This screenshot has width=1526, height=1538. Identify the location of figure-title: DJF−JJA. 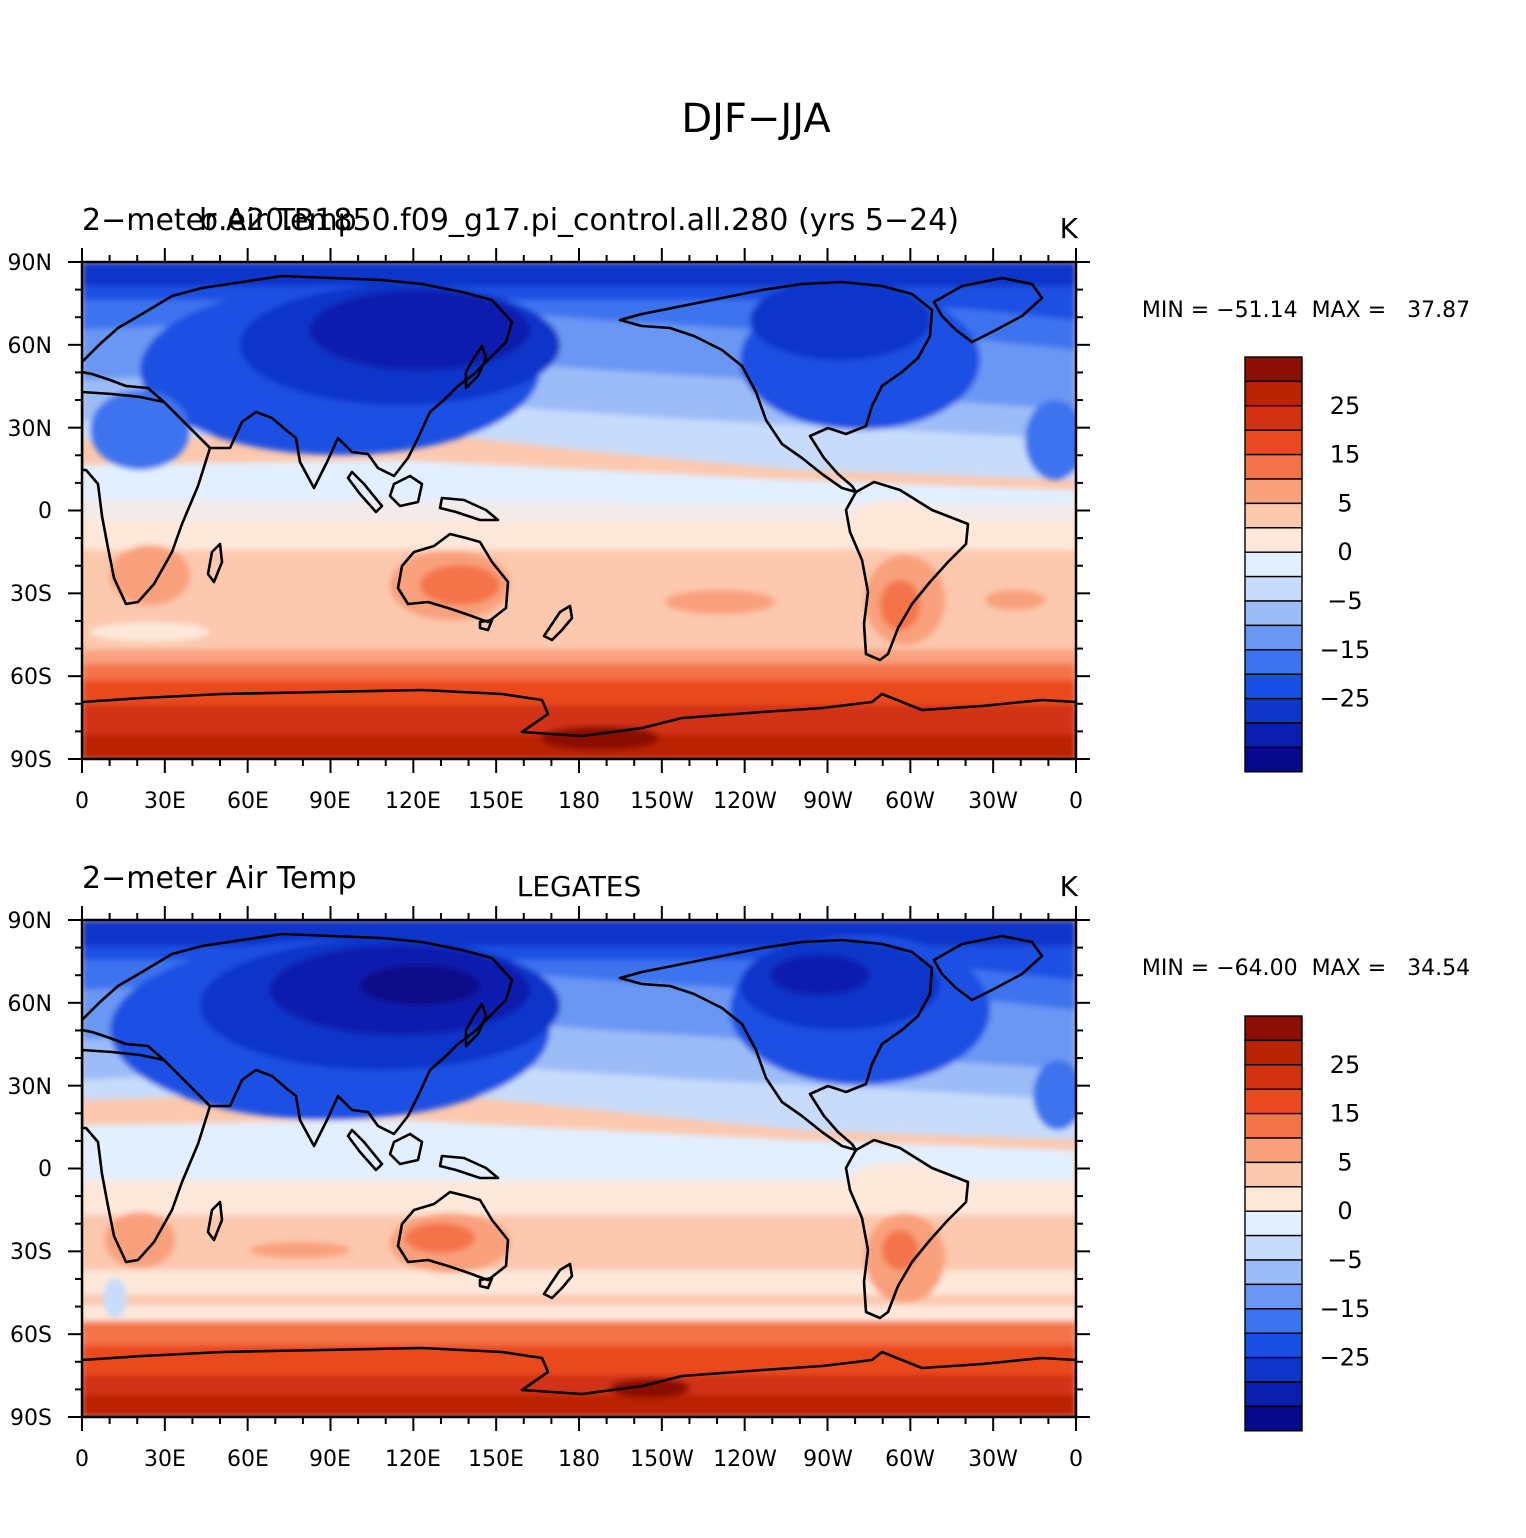
(756, 119).